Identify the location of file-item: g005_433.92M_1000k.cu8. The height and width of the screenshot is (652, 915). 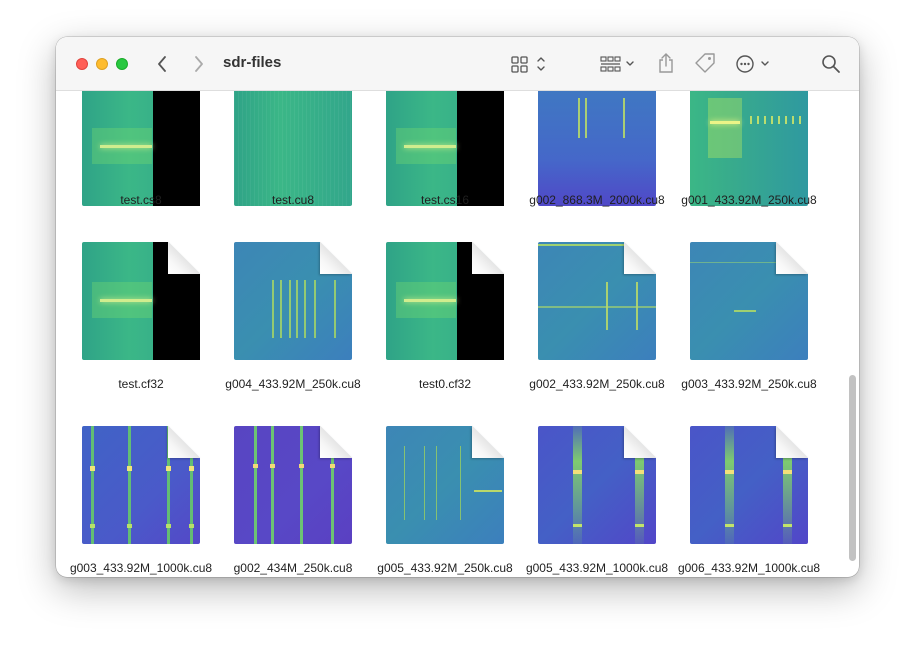
(597, 334).